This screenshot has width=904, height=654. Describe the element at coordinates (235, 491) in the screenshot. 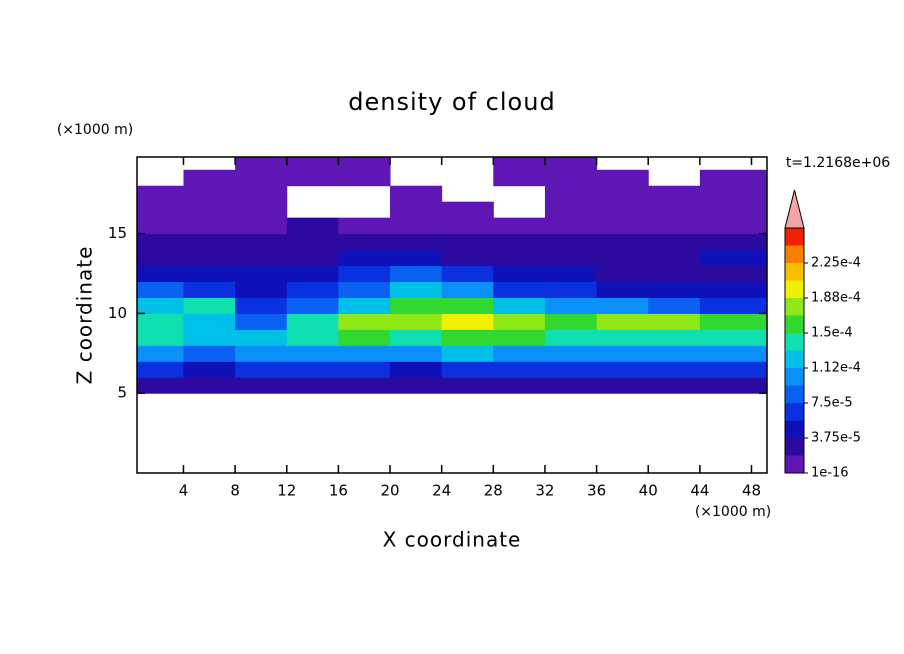

I see `x-tick-label: 8` at that location.